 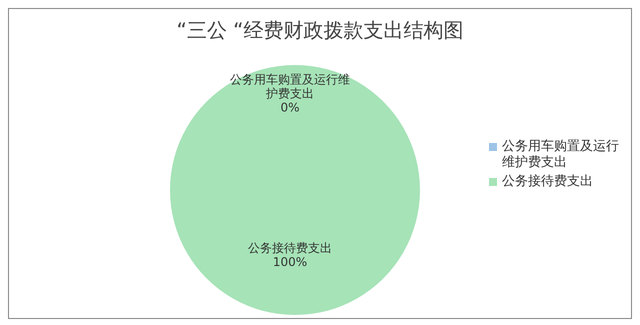 I want to click on data-label: 100%, so click(x=290, y=261).